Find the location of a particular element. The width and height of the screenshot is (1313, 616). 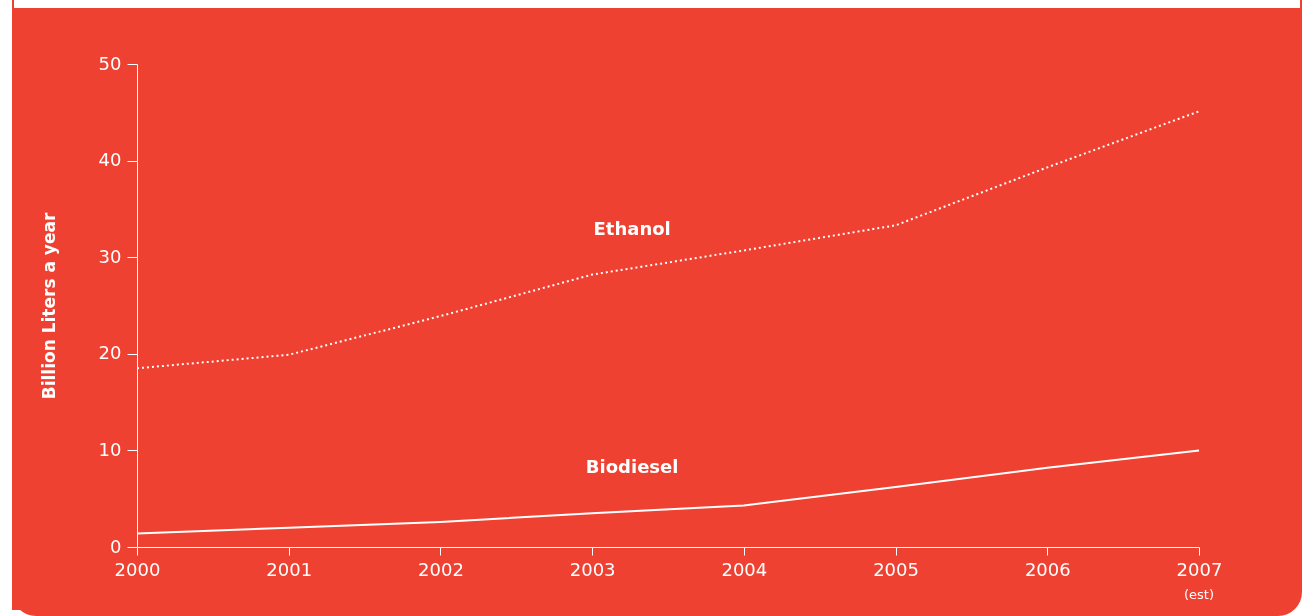

x-tick-label: 2001 is located at coordinates (289, 569).